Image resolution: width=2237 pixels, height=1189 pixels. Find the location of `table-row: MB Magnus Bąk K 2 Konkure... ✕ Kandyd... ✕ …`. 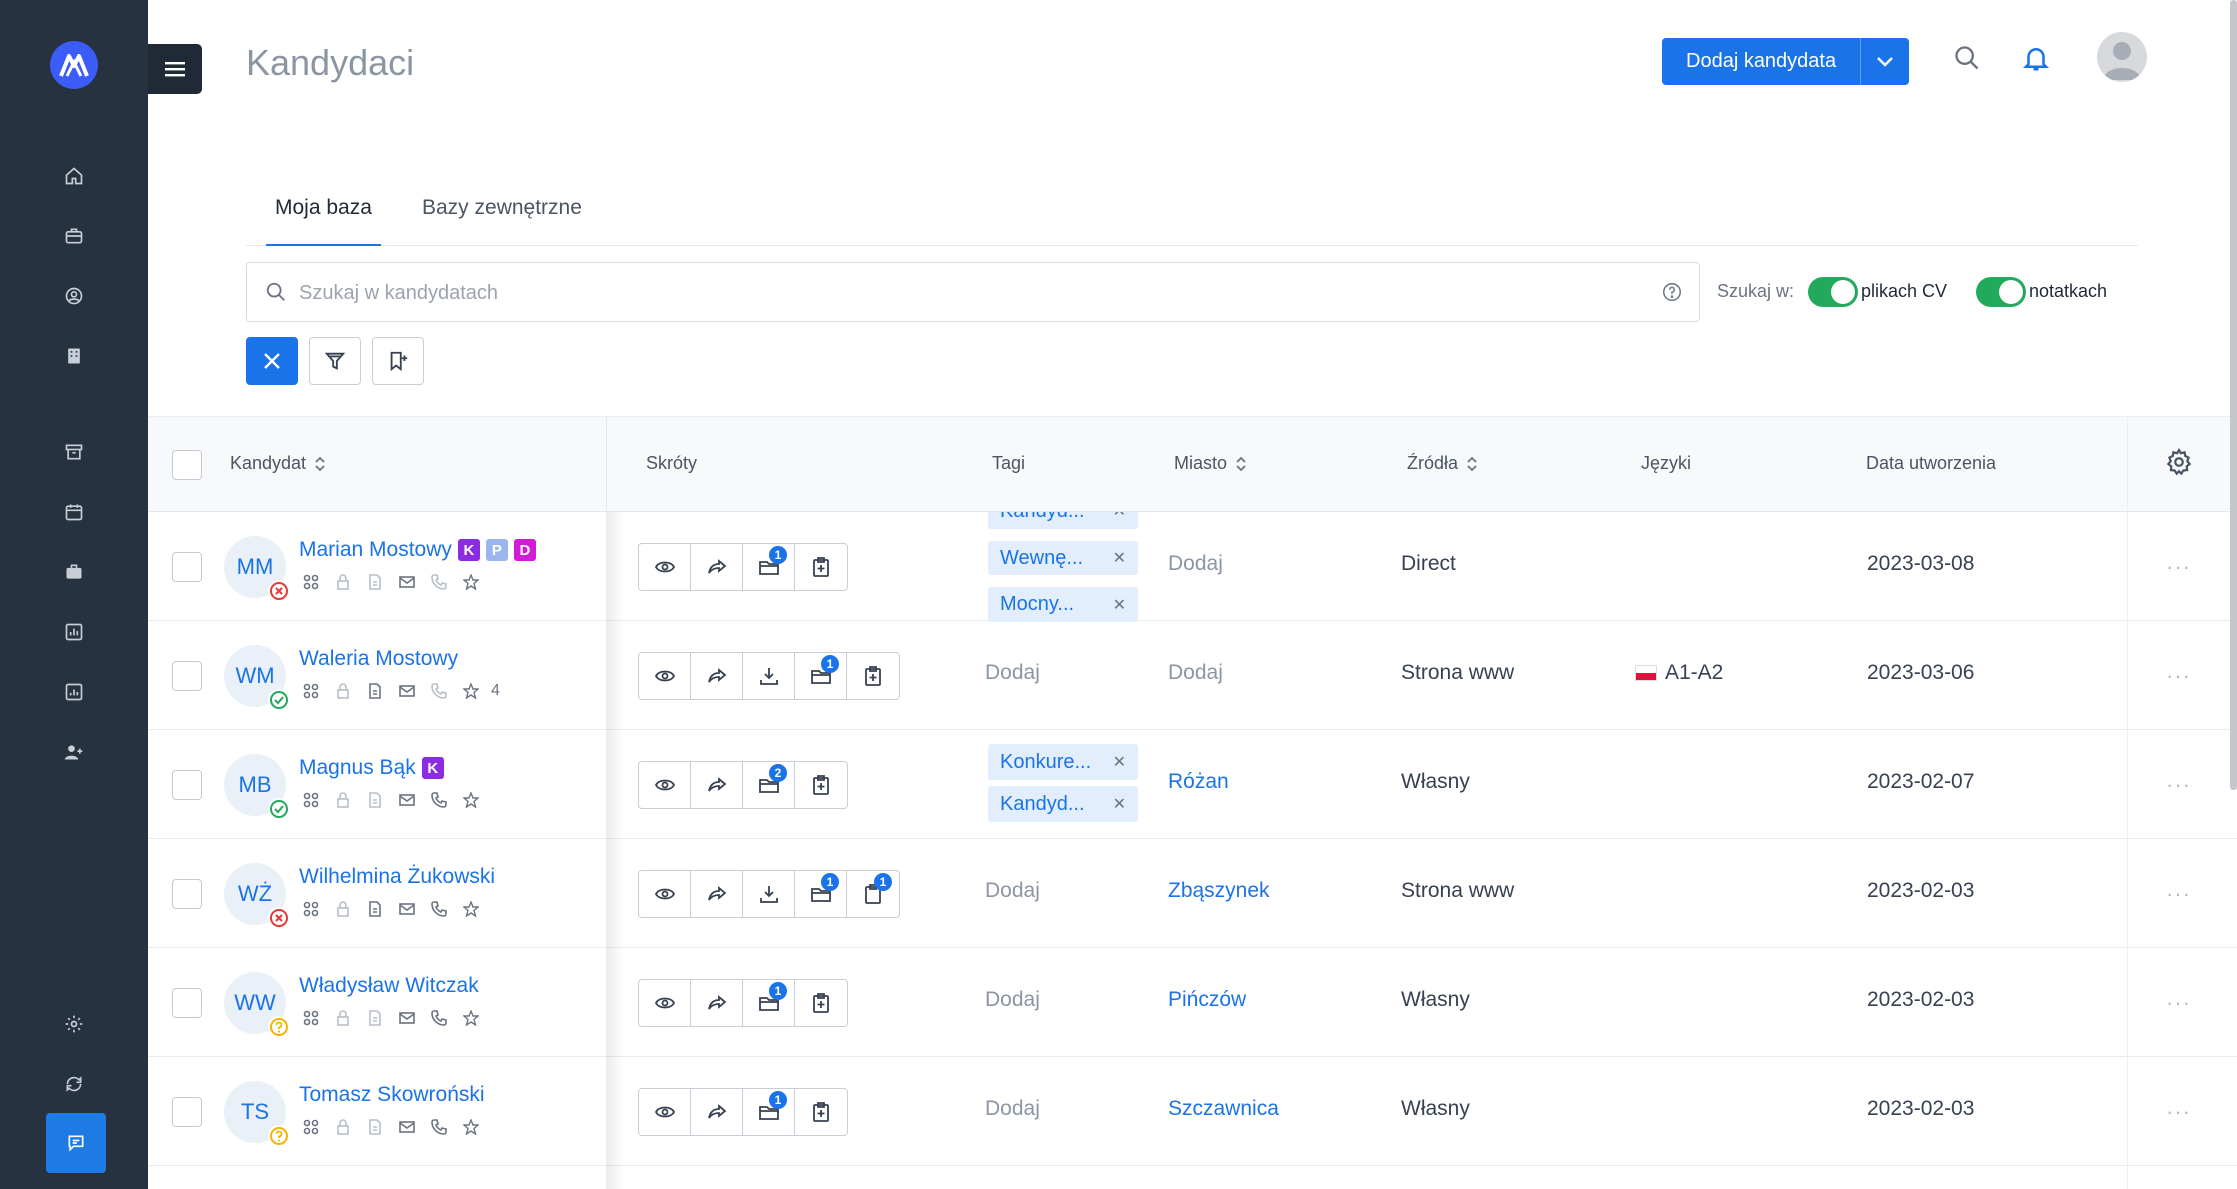

table-row: MB Magnus Bąk K 2 Konkure... ✕ Kandyd... ✕ … is located at coordinates (1192, 784).